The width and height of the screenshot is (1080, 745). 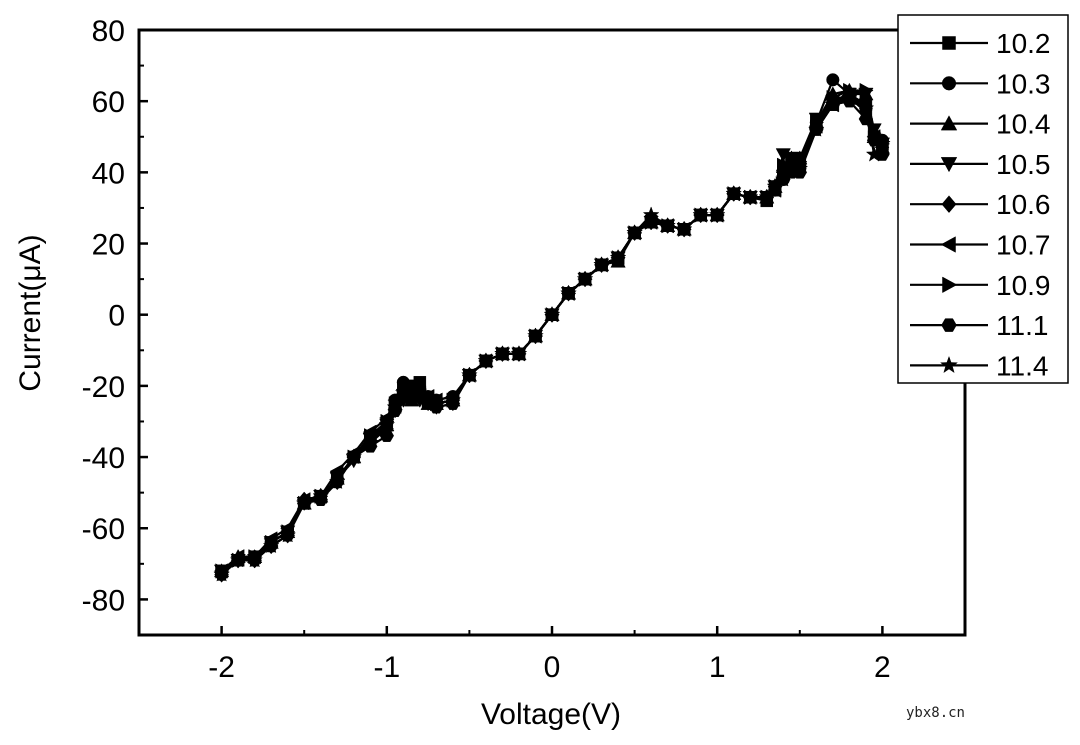 I want to click on x-tick-label: 2, so click(x=882, y=667).